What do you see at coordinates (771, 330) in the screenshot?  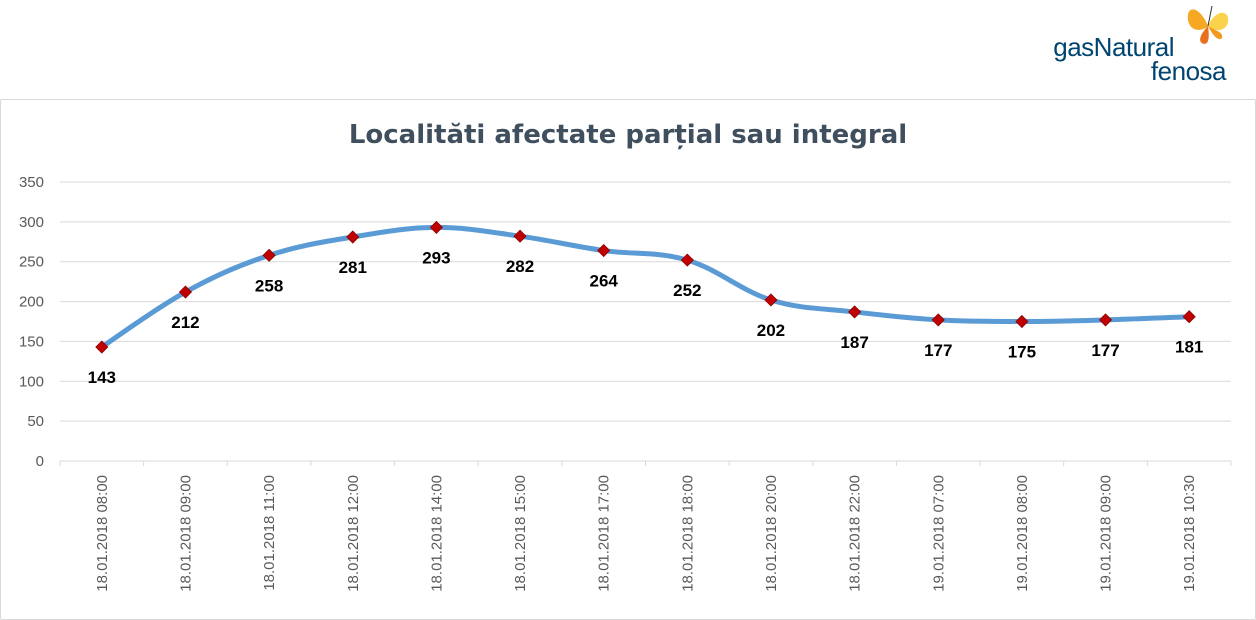 I see `data-label: 202` at bounding box center [771, 330].